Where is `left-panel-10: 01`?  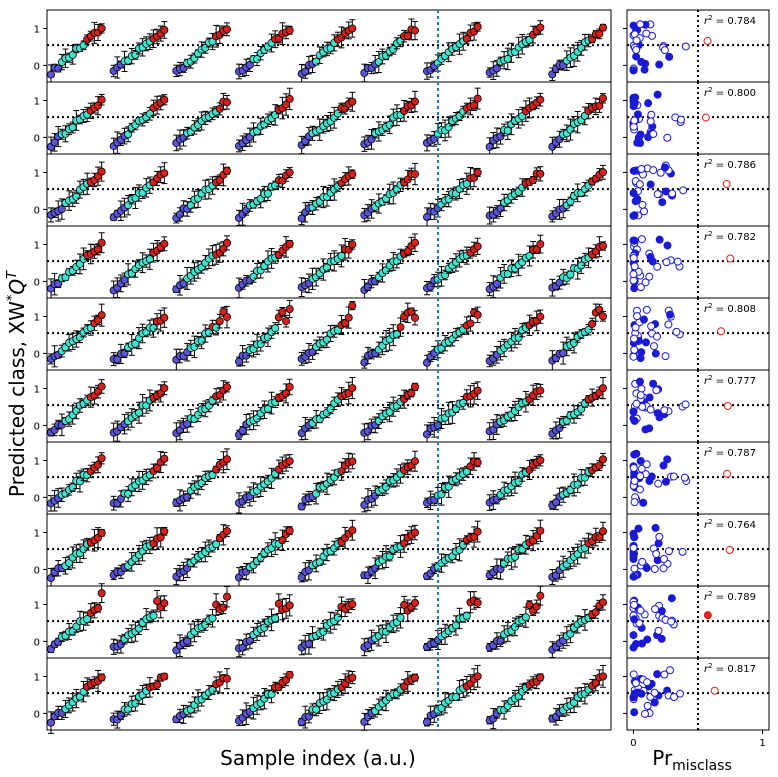 left-panel-10: 01 is located at coordinates (323, 695).